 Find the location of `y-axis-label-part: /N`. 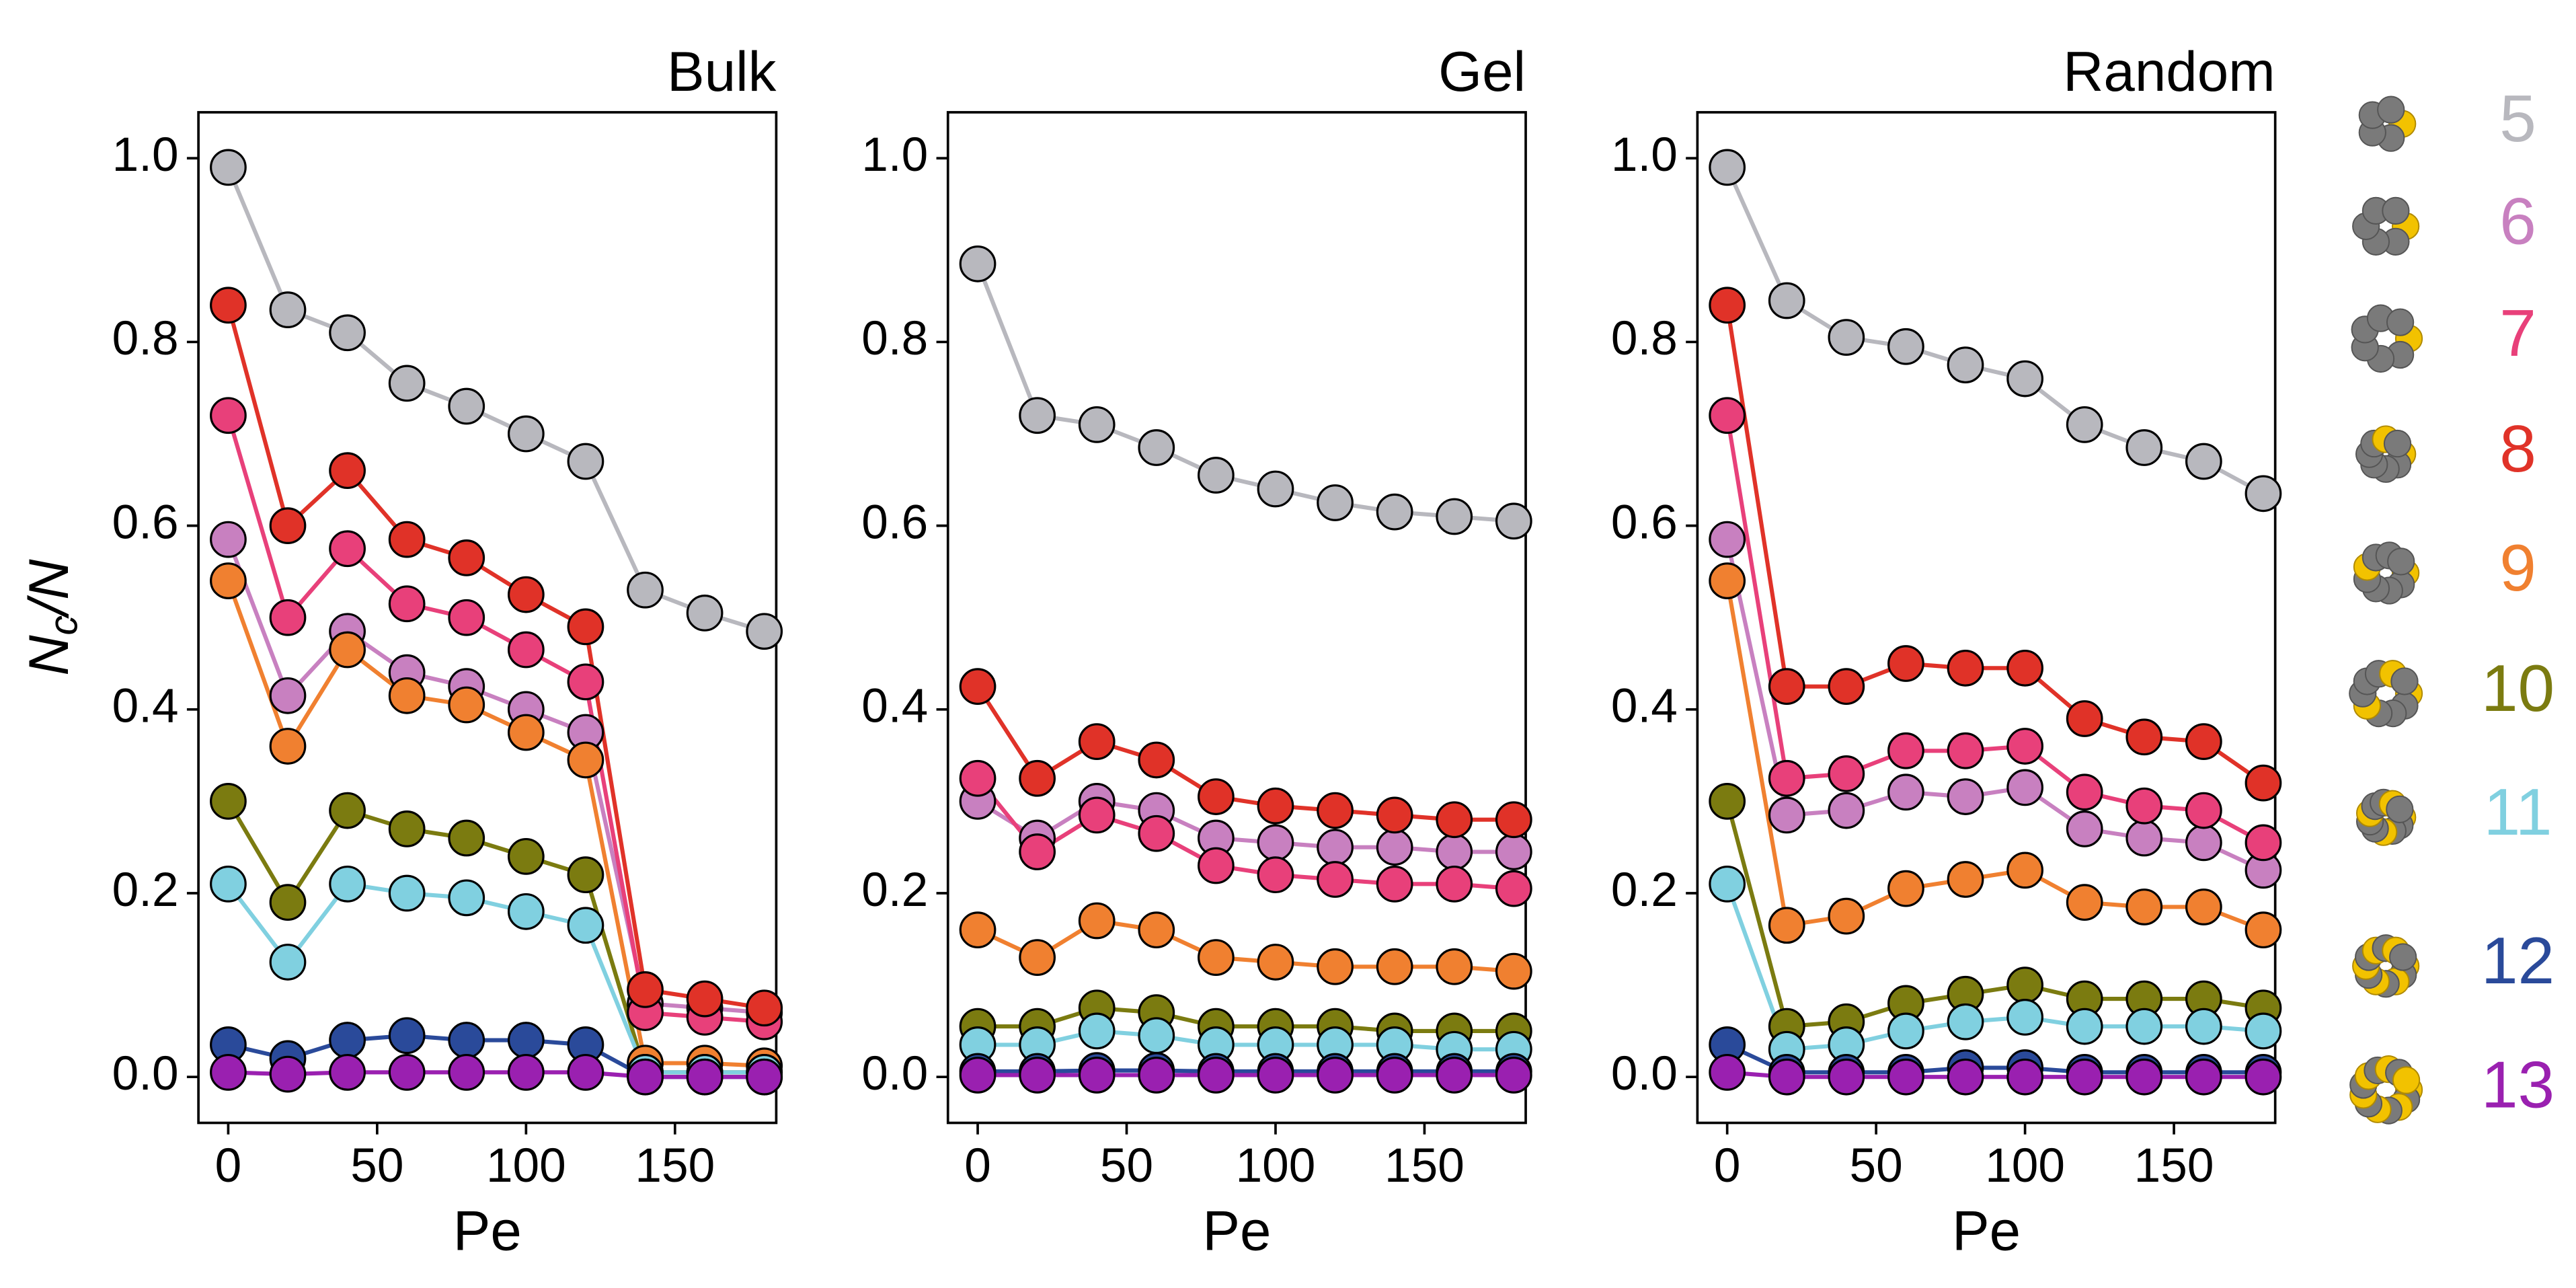

y-axis-label-part: /N is located at coordinates (49, 589).